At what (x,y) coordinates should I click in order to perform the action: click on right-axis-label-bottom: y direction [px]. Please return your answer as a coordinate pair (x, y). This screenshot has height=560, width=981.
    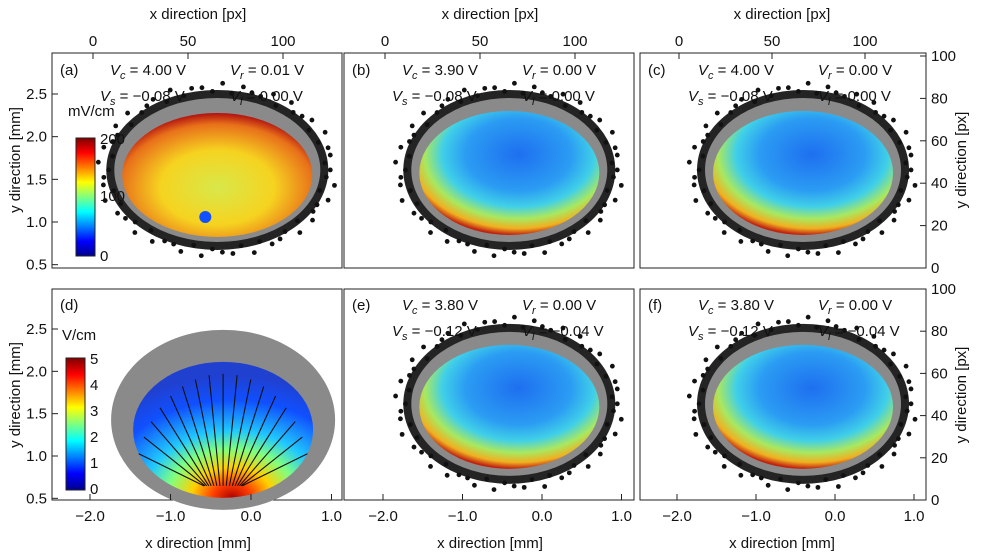
    Looking at the image, I should click on (961, 395).